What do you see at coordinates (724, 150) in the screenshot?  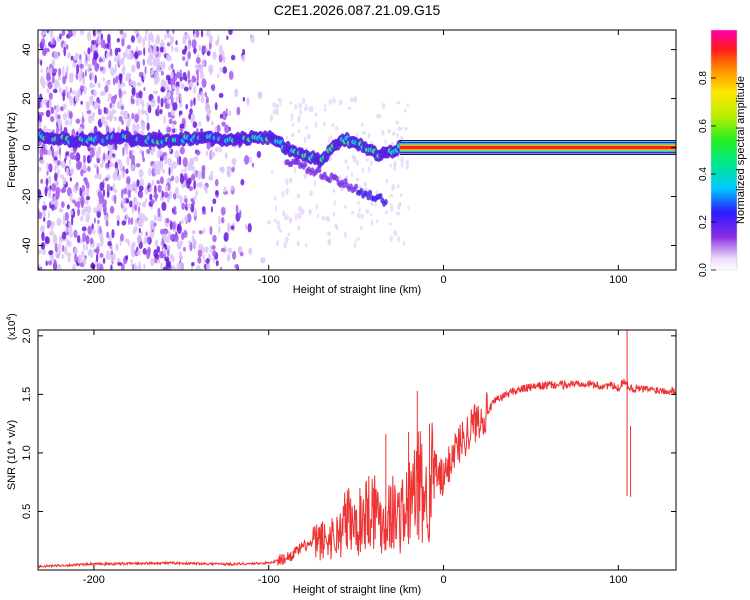 I see `colorbar-frame` at bounding box center [724, 150].